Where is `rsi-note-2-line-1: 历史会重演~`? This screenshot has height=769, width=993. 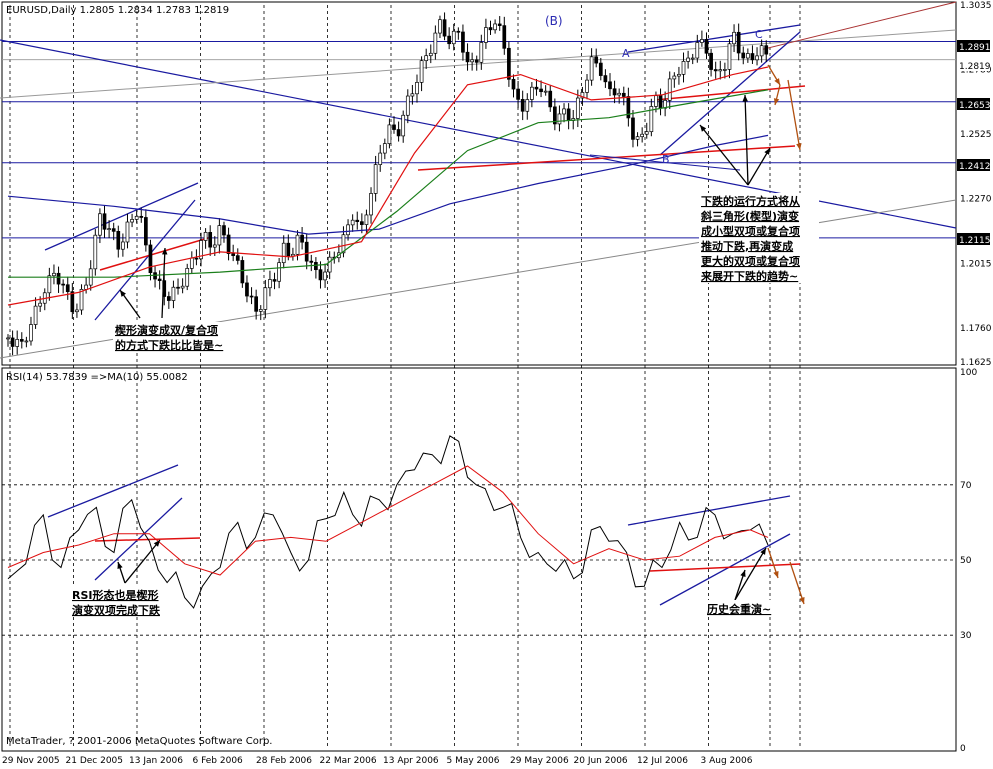 rsi-note-2-line-1: 历史会重演~ is located at coordinates (739, 609).